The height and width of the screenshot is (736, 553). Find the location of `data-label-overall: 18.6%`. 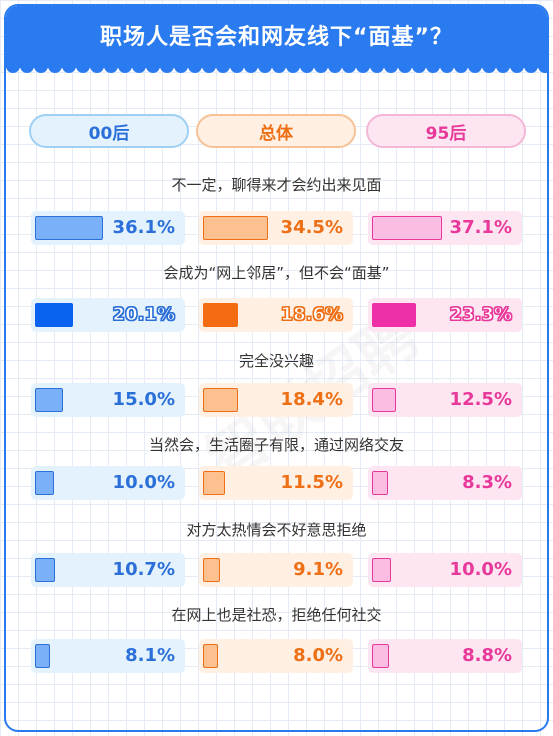

data-label-overall: 18.6% is located at coordinates (311, 315).